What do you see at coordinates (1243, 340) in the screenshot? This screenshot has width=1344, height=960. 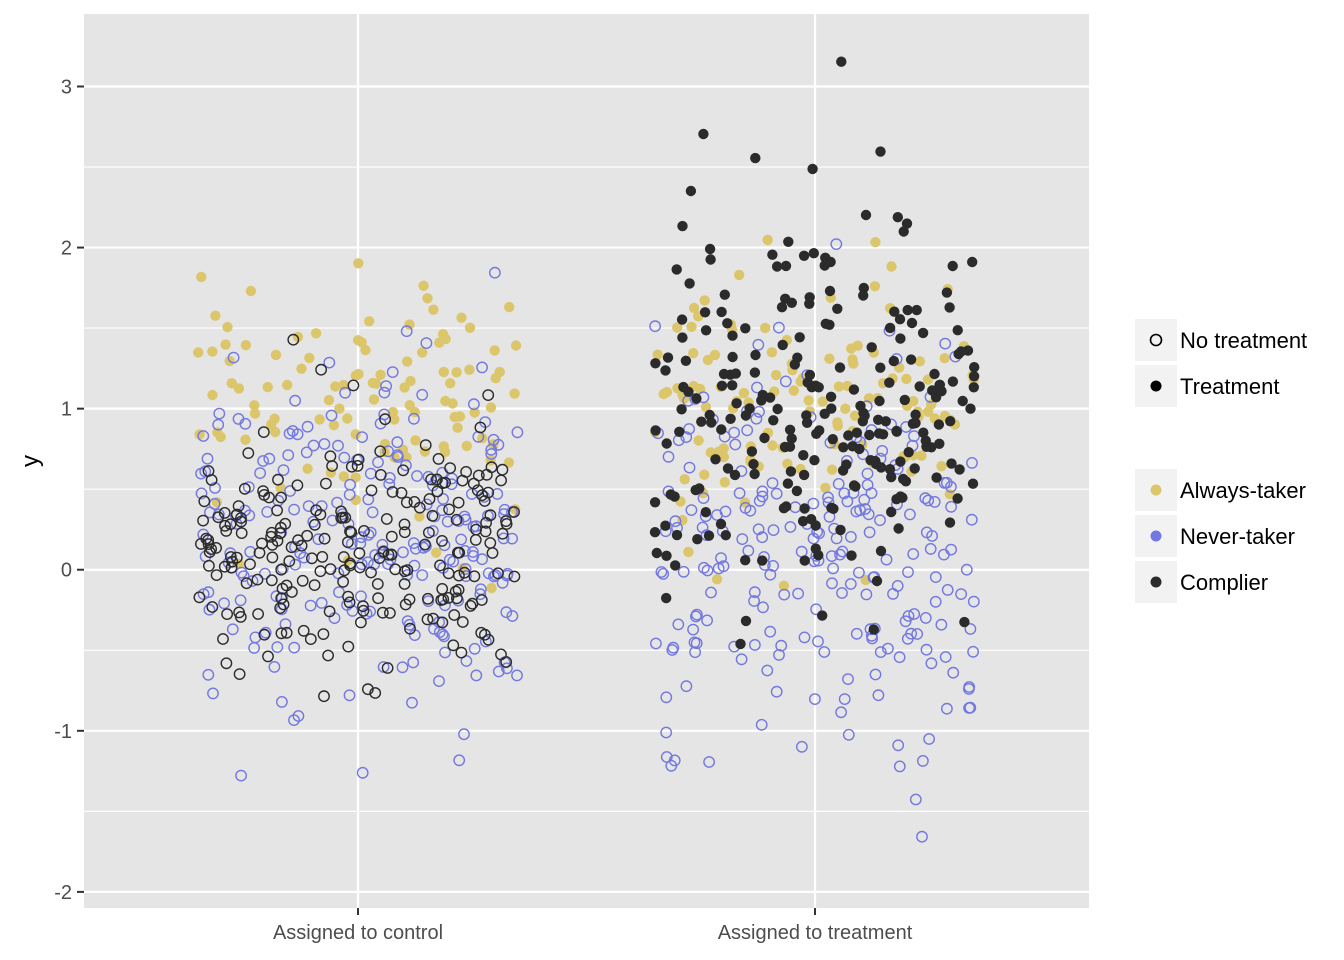 I see `legend-label: No treatment` at bounding box center [1243, 340].